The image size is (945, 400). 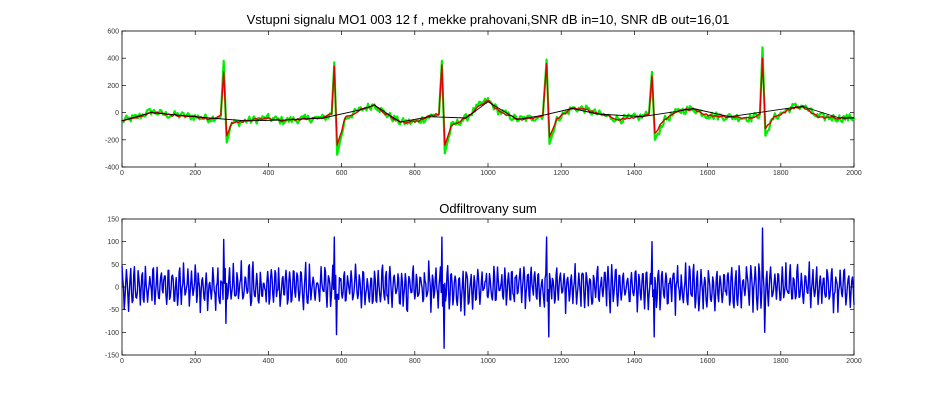 I want to click on bottom-chart-title: Odfiltrovany sum, so click(x=488, y=208).